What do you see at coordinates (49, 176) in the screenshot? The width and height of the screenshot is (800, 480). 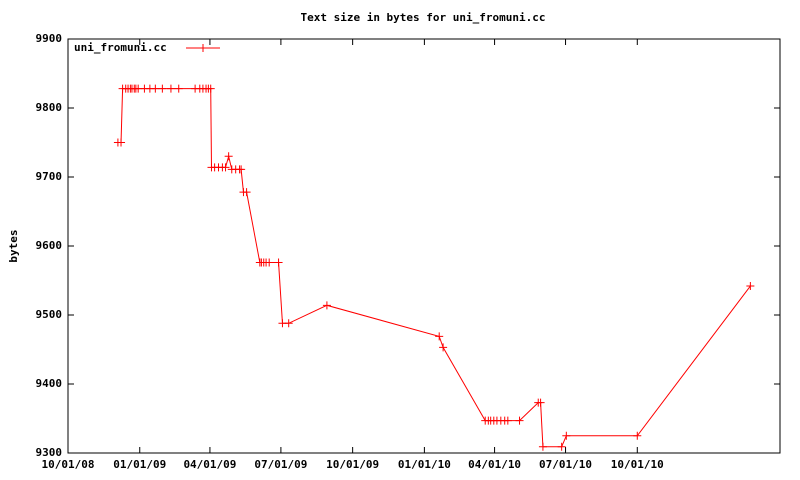 I see `y-tick-label: 9700` at bounding box center [49, 176].